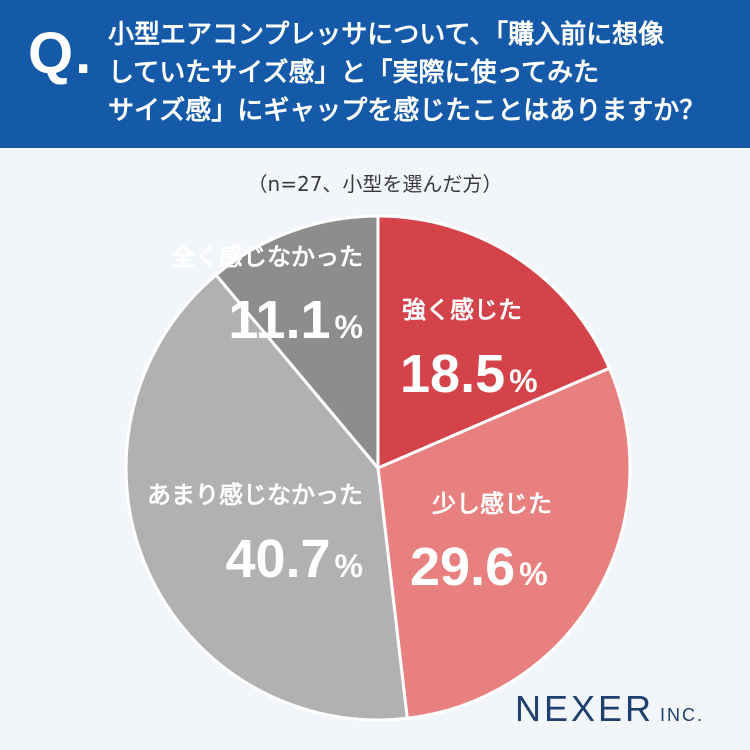  I want to click on slice-label-3: あまり感じなかった, so click(255, 495).